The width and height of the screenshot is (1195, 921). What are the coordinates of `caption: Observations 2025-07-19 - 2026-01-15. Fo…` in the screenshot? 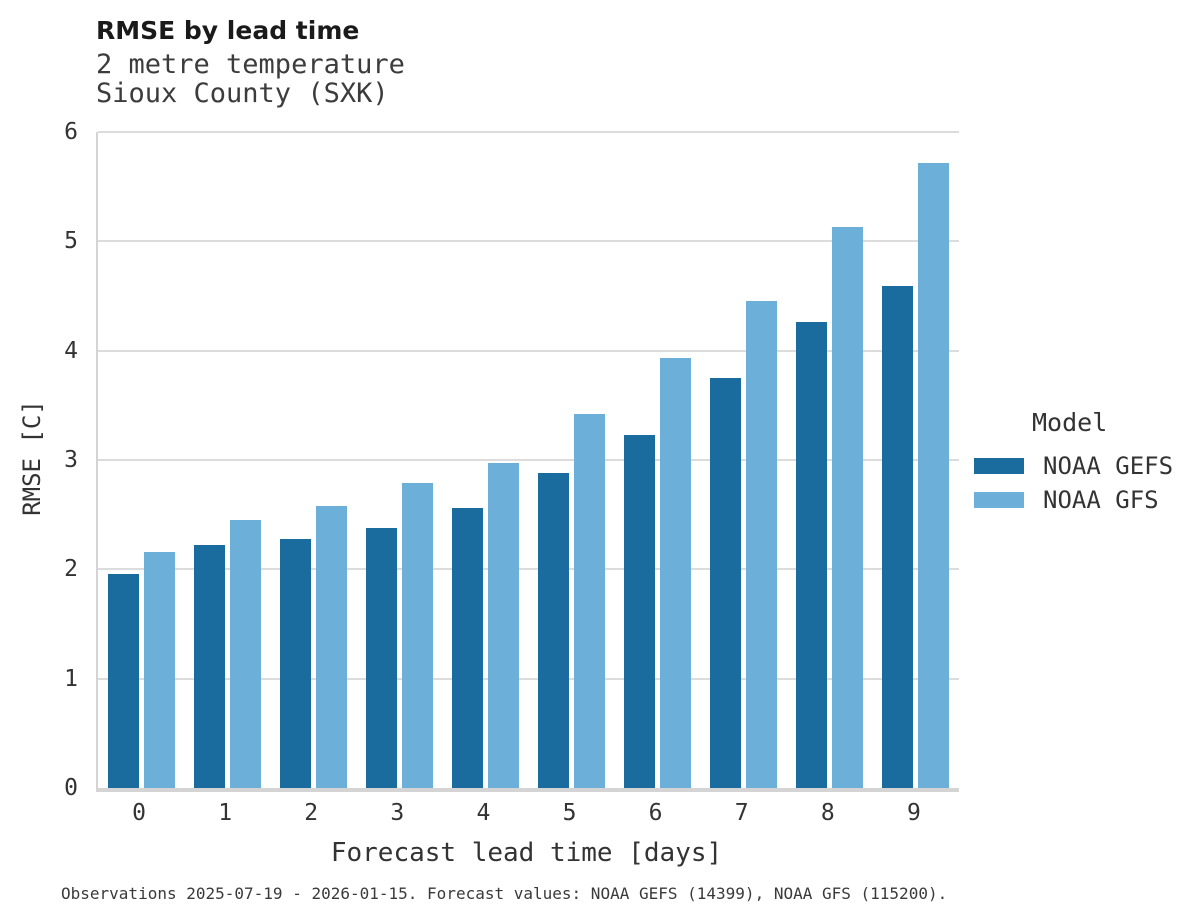 It's located at (504, 893).